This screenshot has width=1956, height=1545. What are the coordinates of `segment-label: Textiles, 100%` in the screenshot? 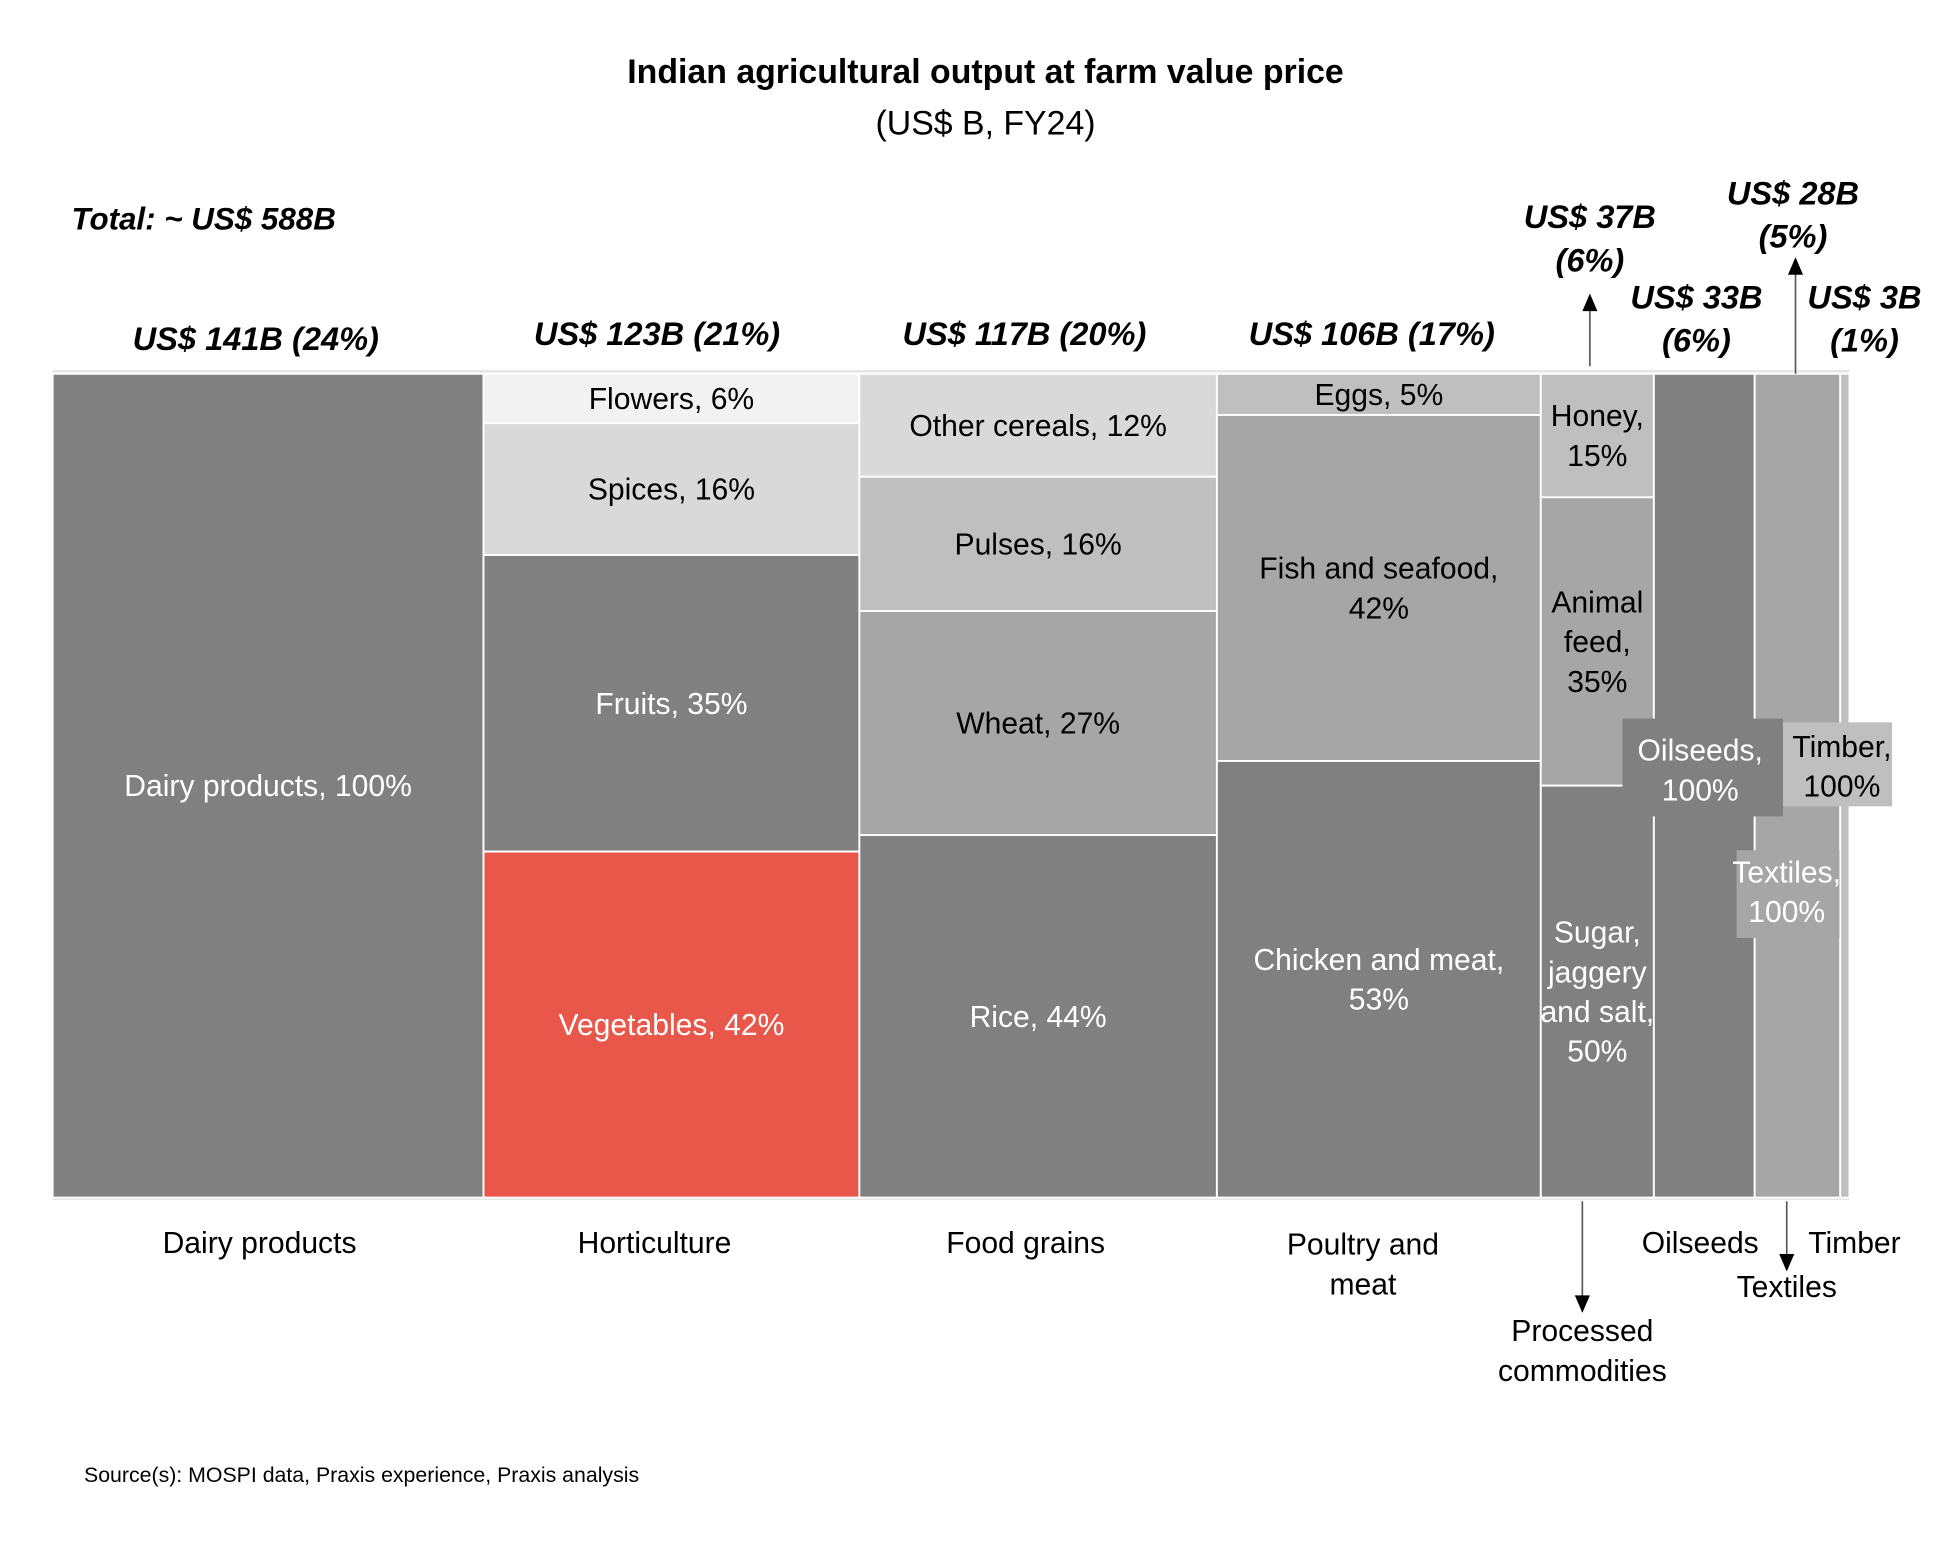 It's located at (1786, 892).